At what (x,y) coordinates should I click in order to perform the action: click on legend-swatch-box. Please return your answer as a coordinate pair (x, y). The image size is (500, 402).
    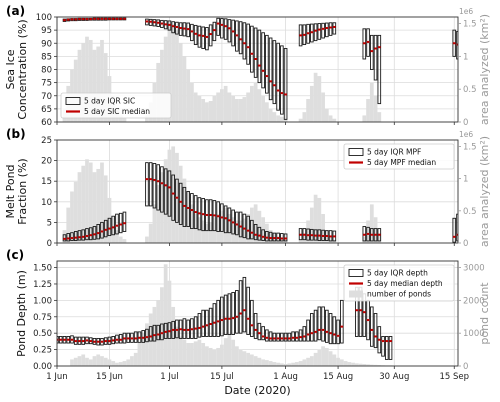
    Looking at the image, I should click on (356, 152).